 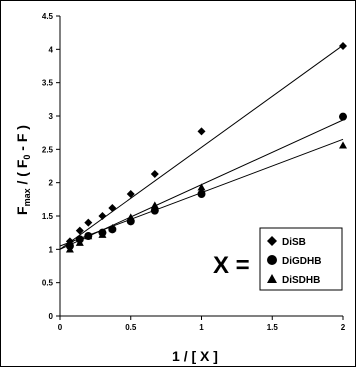 What do you see at coordinates (51, 249) in the screenshot?
I see `y-tick-label: 1` at bounding box center [51, 249].